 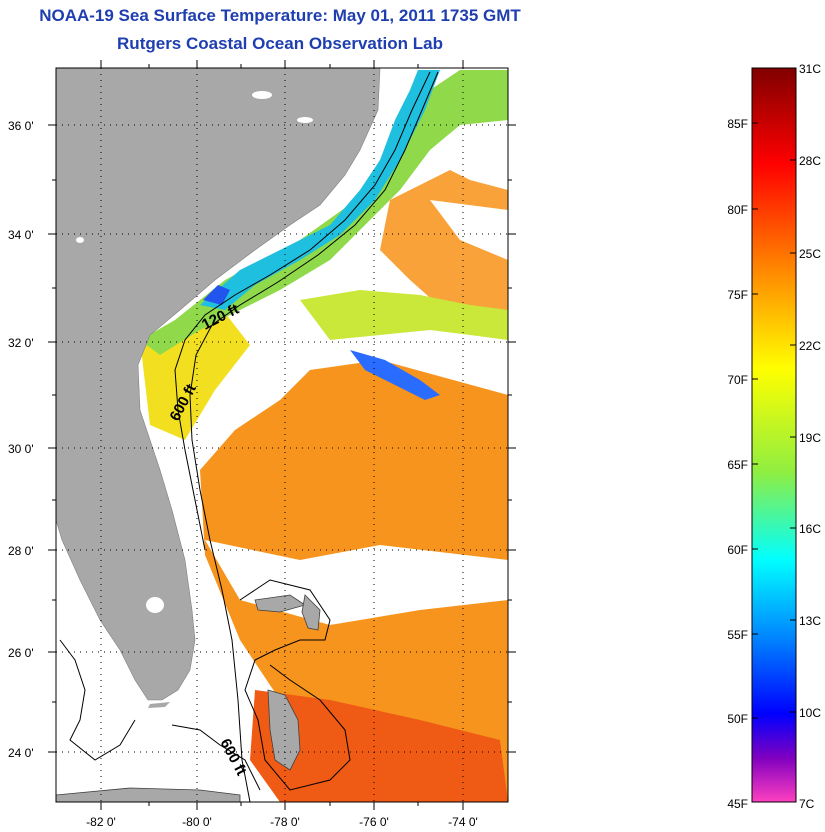 I want to click on colorbar-fahrenheit-labels: 85F 80F 75F 70F 65F 60F 55F 50F 45F, so click(x=737, y=464).